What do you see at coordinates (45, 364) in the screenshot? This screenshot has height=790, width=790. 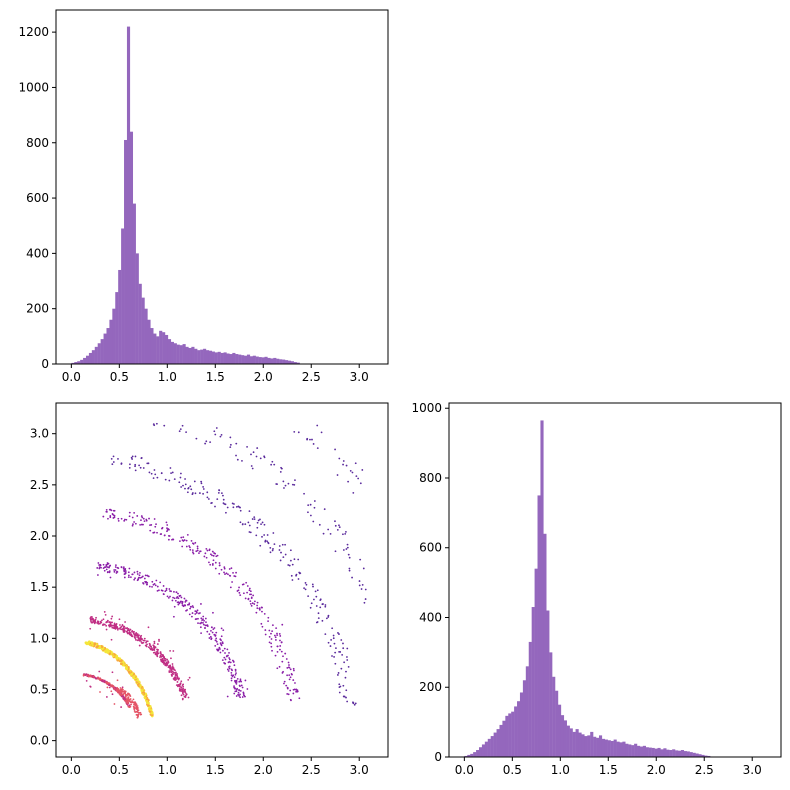 I see `y-tick-label: 0` at bounding box center [45, 364].